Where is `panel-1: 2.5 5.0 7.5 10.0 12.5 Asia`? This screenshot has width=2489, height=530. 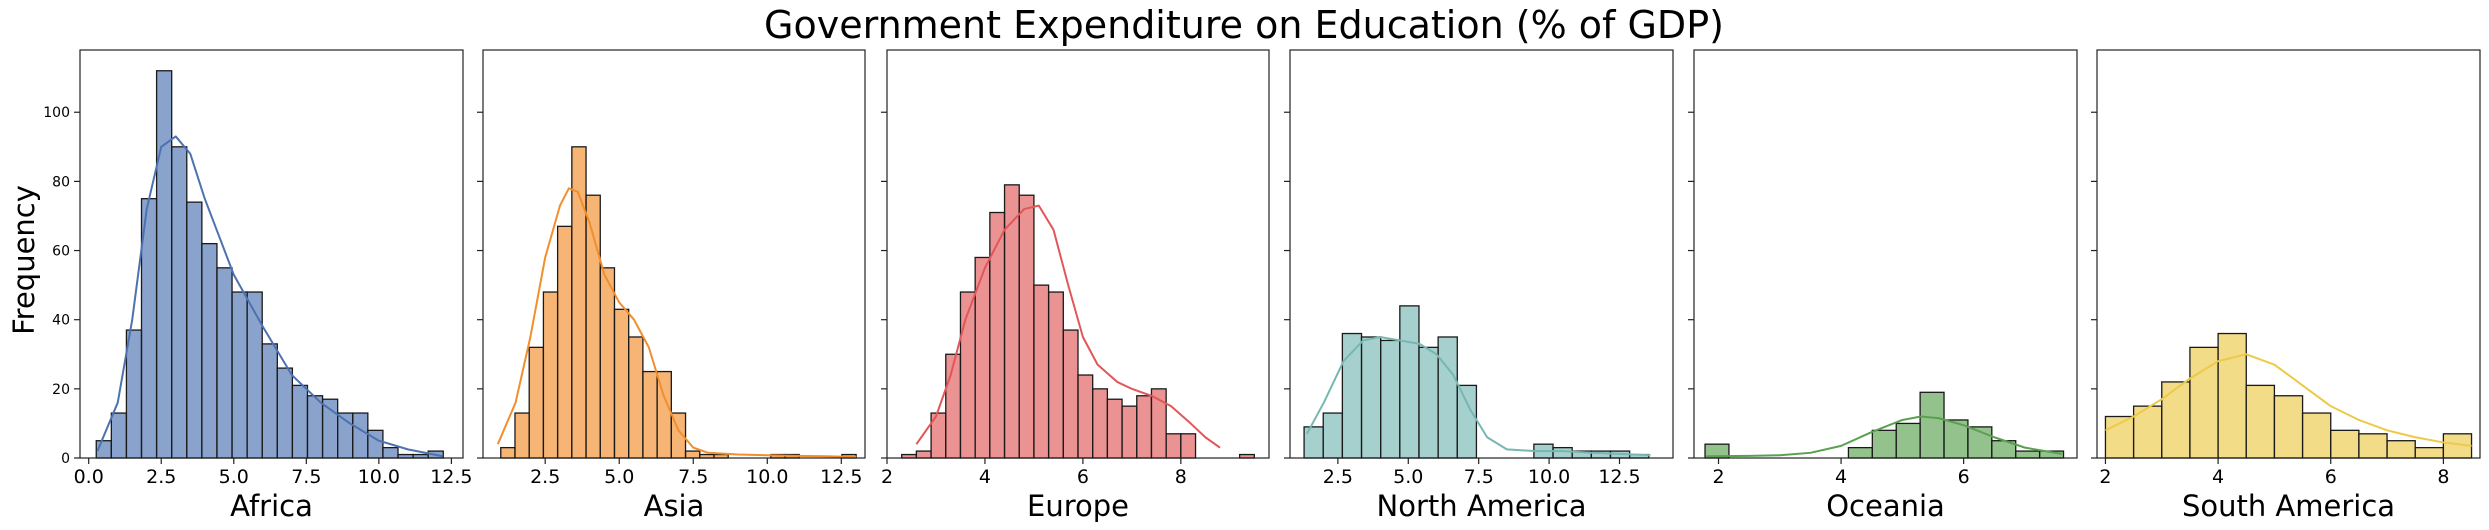 panel-1: 2.5 5.0 7.5 10.0 12.5 Asia is located at coordinates (671, 286).